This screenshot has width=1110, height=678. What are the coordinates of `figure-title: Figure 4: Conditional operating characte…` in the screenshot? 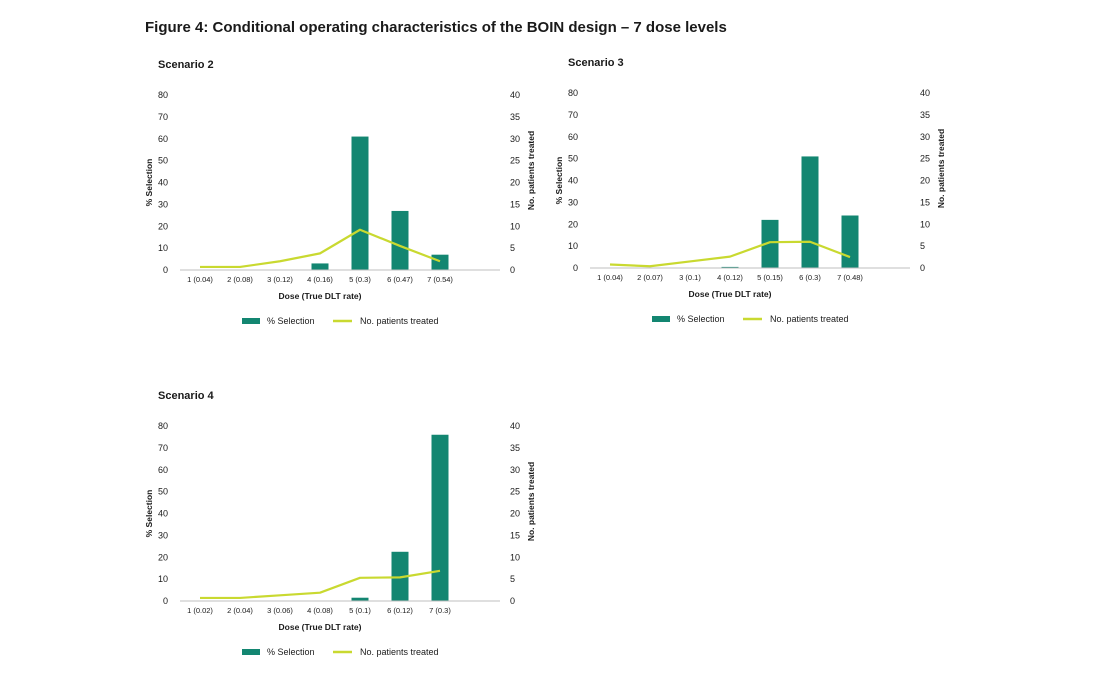 It's located at (436, 27).